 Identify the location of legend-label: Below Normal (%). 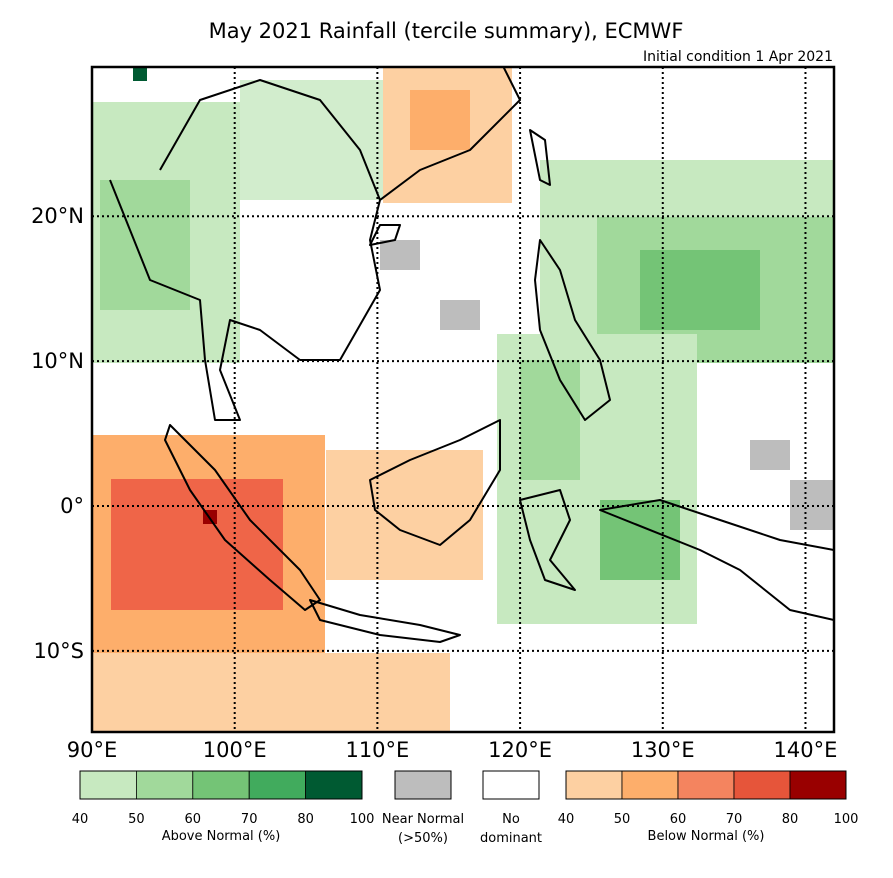
(706, 836).